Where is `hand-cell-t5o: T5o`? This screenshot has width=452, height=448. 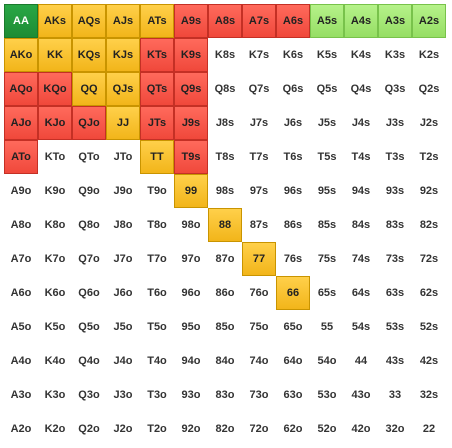 hand-cell-t5o: T5o is located at coordinates (157, 327).